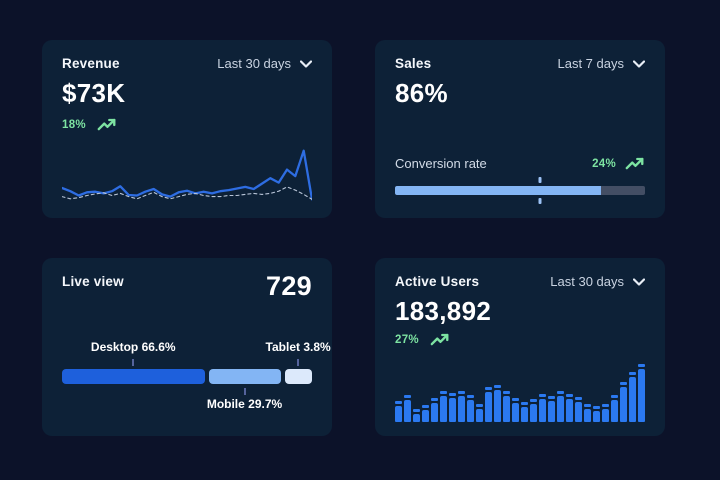  I want to click on conversion-delta: 24%, so click(604, 163).